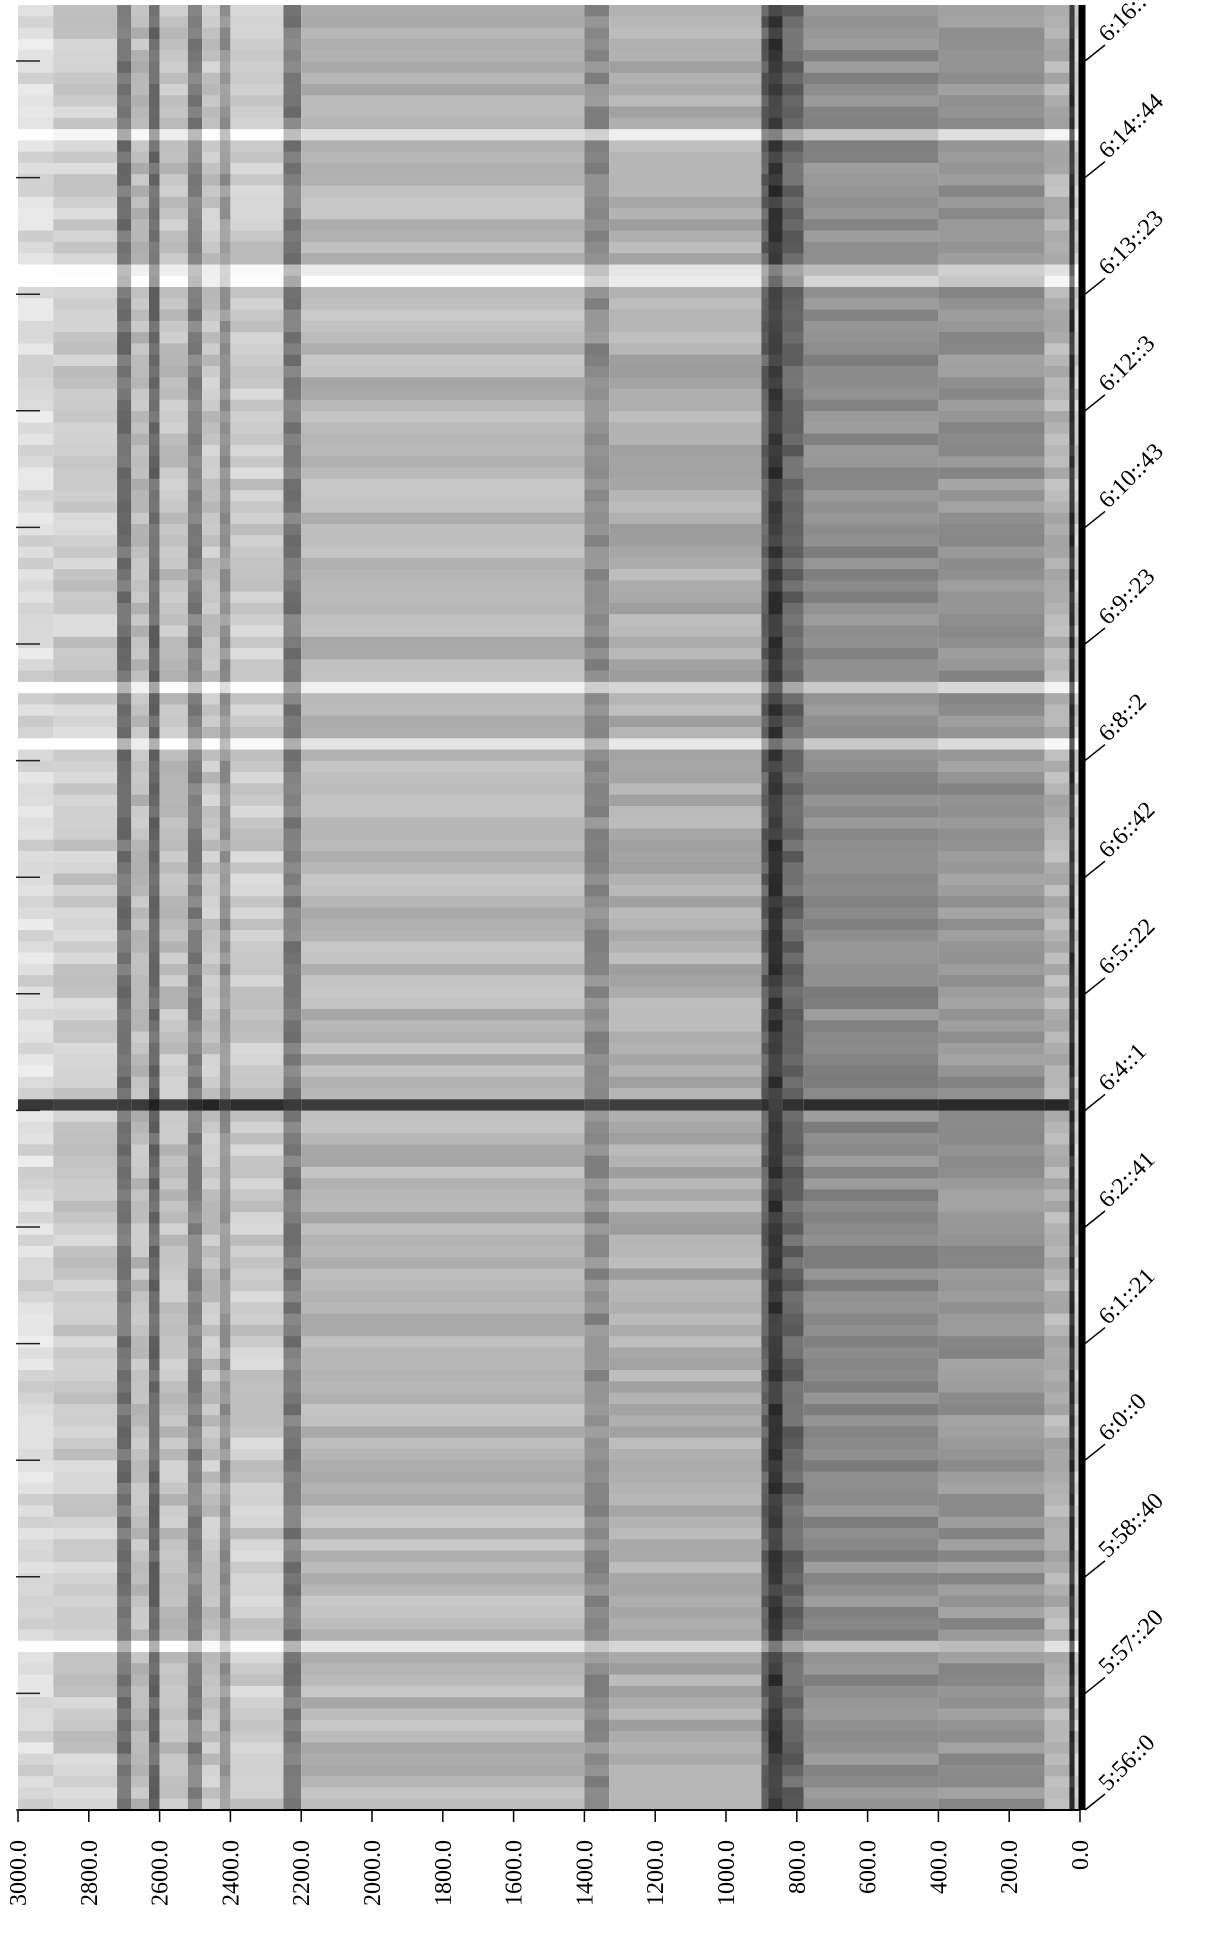 The width and height of the screenshot is (1209, 1959). I want to click on y-tick-label: 5:57::20, so click(1131, 1642).